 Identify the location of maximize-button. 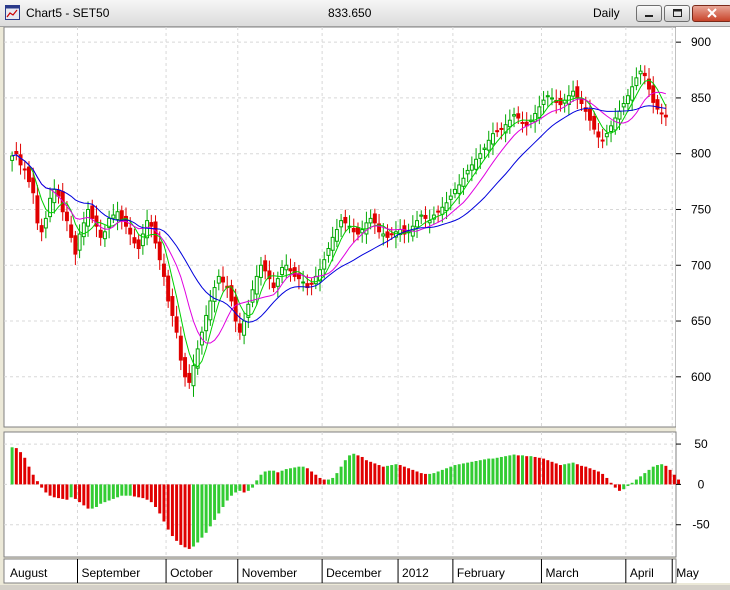
(677, 13).